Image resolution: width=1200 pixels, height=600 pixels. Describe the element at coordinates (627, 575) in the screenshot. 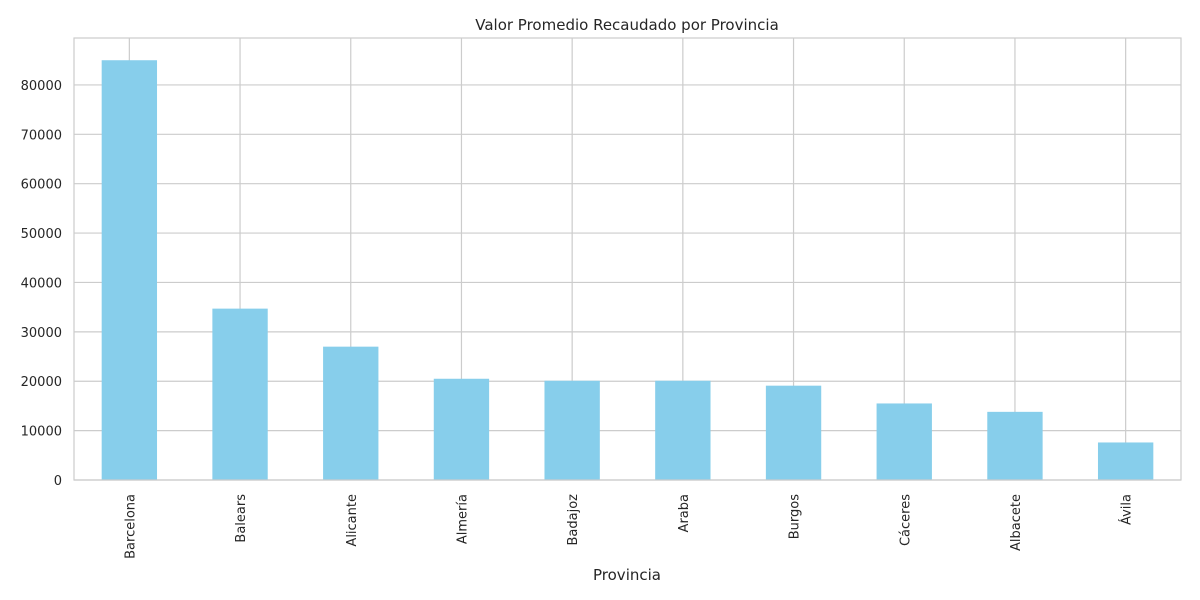

I see `x-axis-label: Provincia` at that location.